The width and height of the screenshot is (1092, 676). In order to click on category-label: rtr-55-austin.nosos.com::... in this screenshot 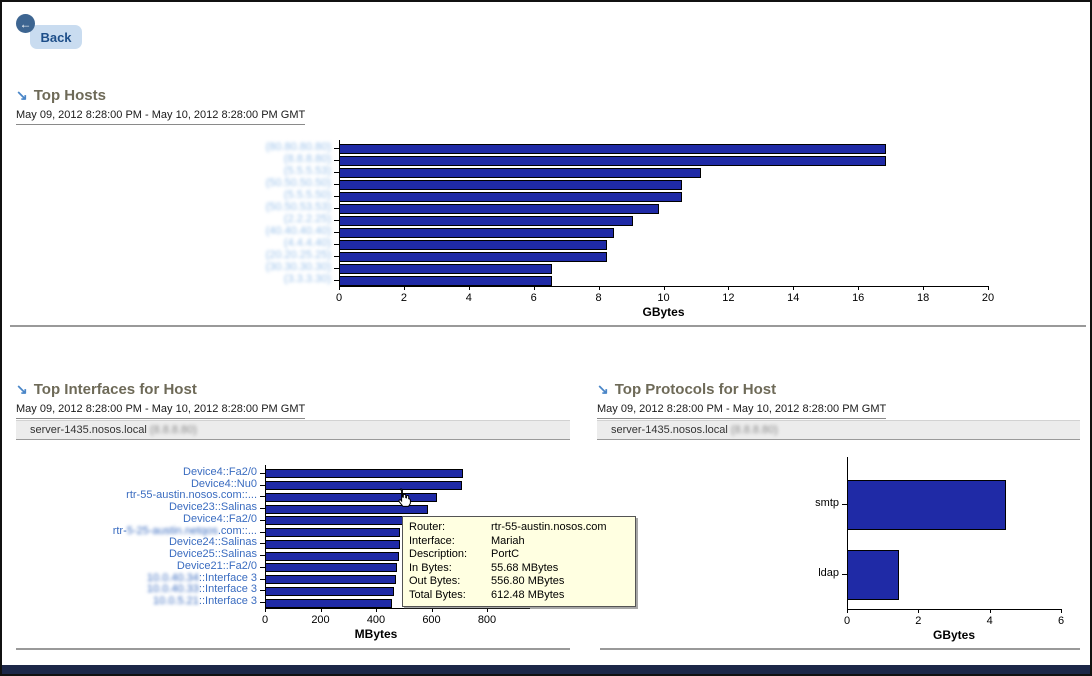, I will do `click(191, 495)`.